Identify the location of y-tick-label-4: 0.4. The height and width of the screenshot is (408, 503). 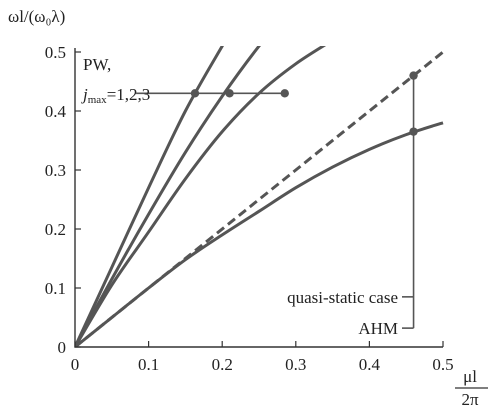
(56, 111).